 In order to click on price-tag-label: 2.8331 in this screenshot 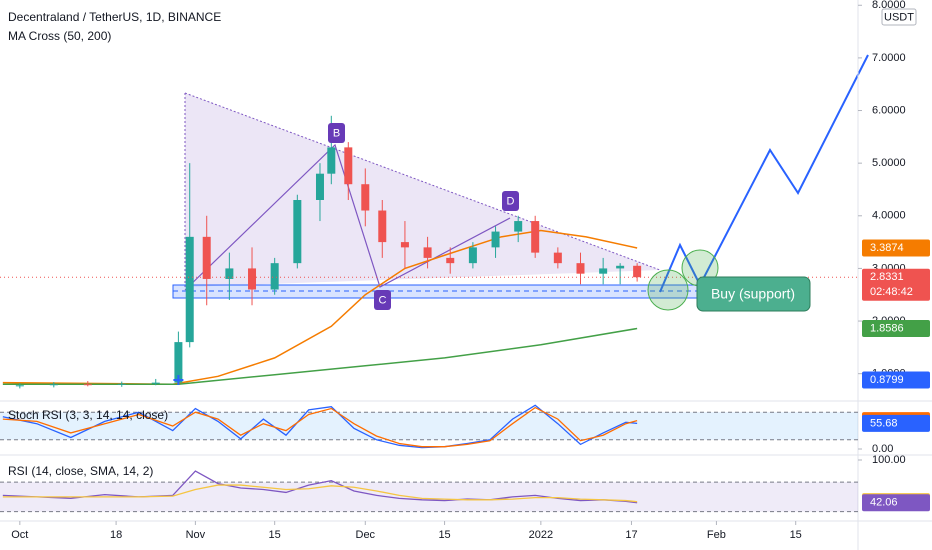, I will do `click(887, 277)`.